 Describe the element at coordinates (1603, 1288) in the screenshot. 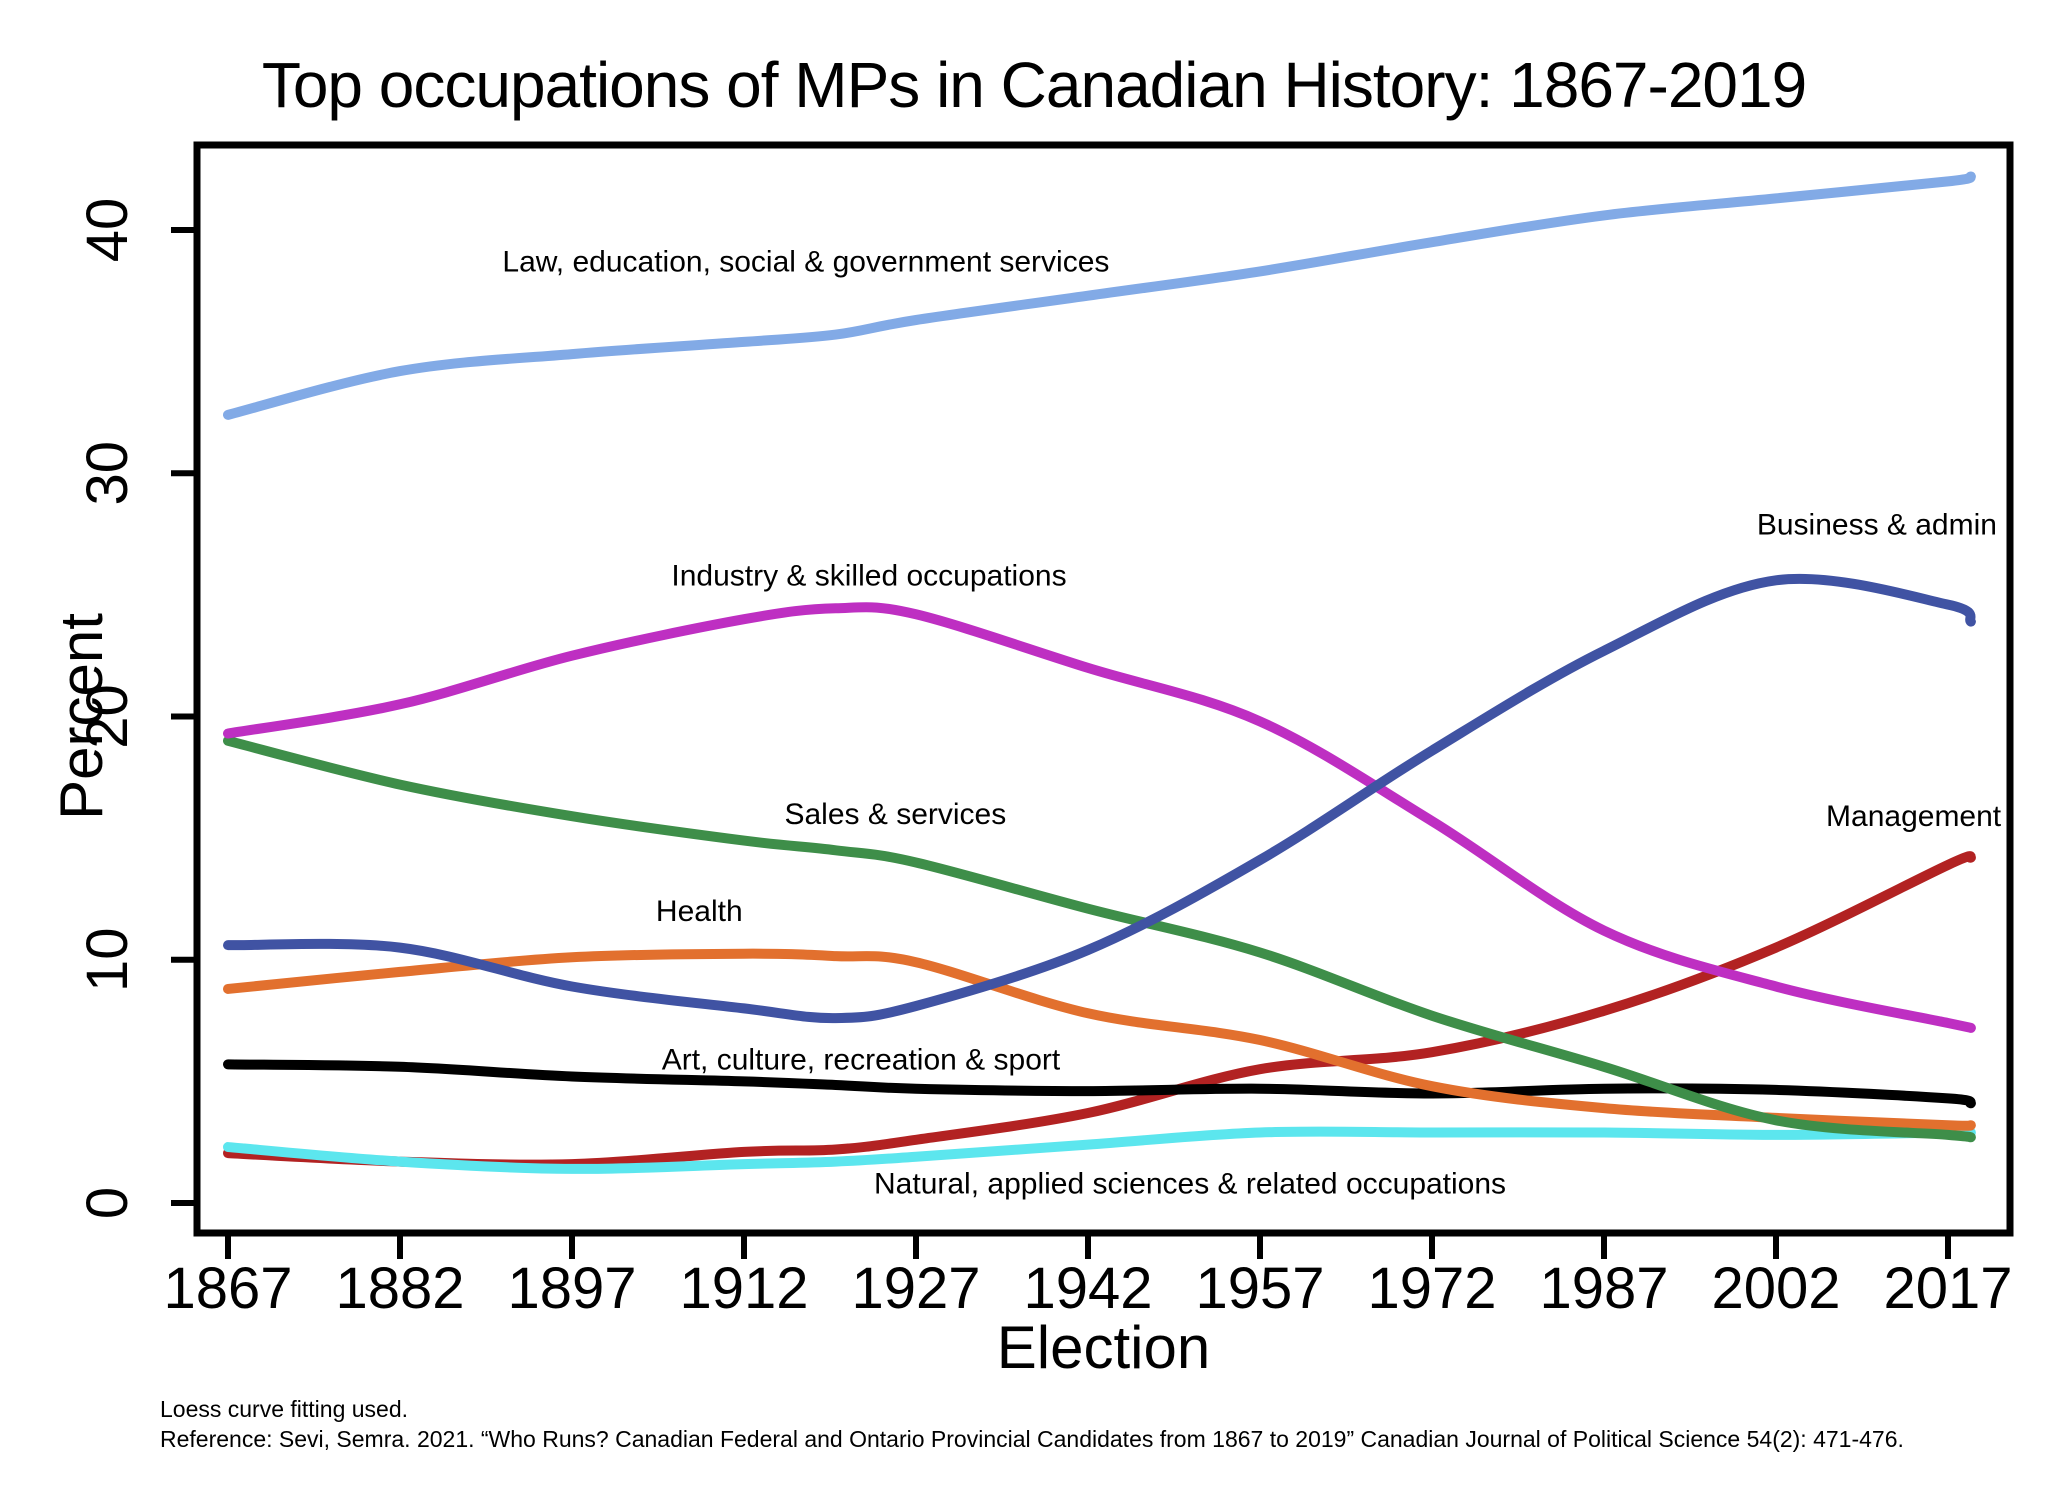

I see `x-tick-label: 1987` at that location.